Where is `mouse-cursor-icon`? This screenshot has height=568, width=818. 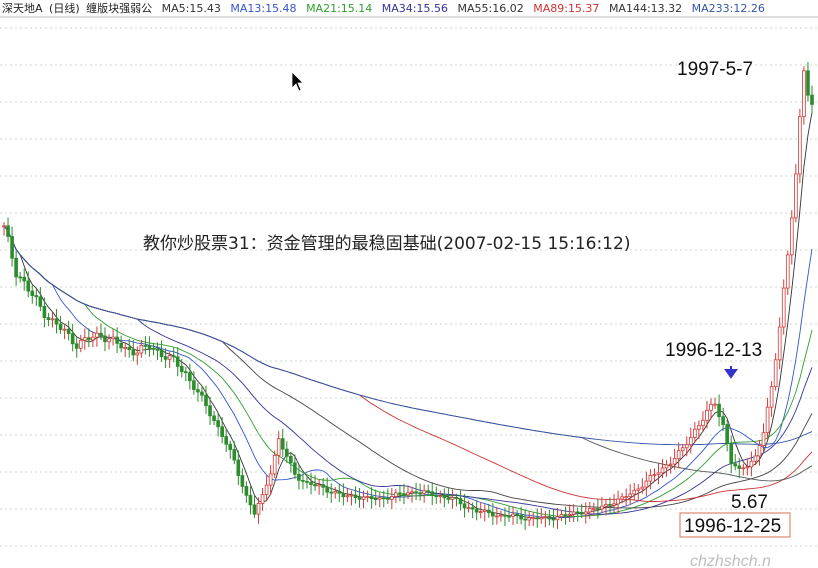
mouse-cursor-icon is located at coordinates (297, 81).